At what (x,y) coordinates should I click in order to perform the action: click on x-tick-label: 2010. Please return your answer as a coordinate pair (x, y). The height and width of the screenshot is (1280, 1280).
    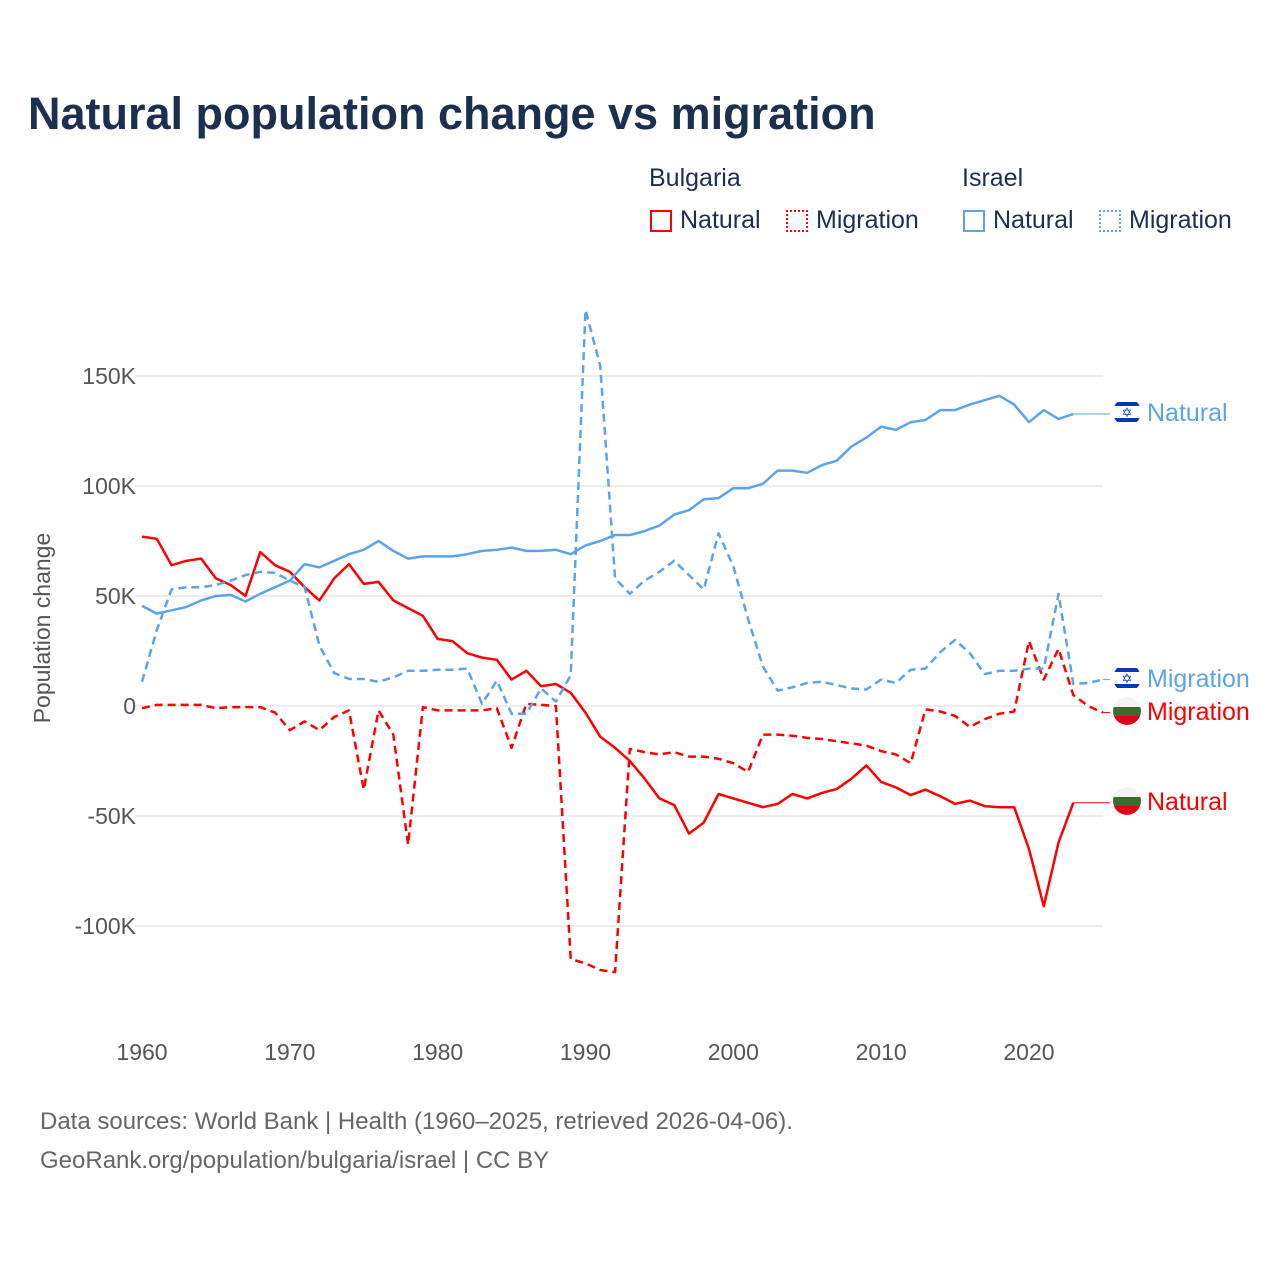
    Looking at the image, I should click on (881, 1052).